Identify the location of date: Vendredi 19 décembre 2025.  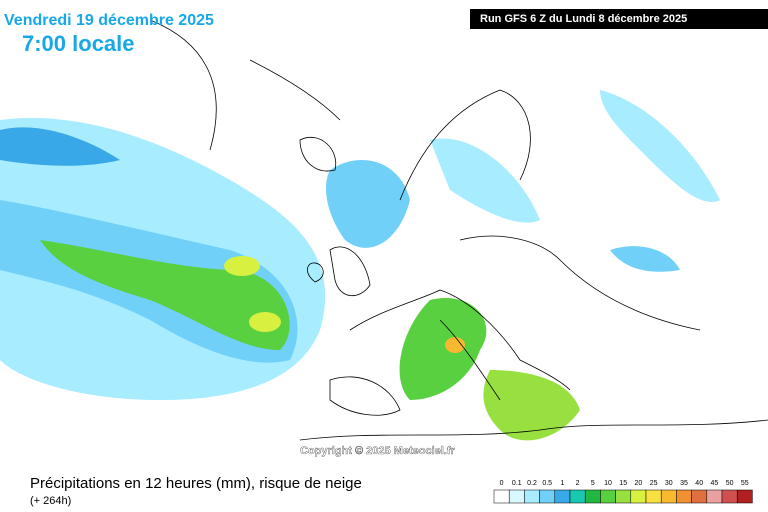
(109, 20).